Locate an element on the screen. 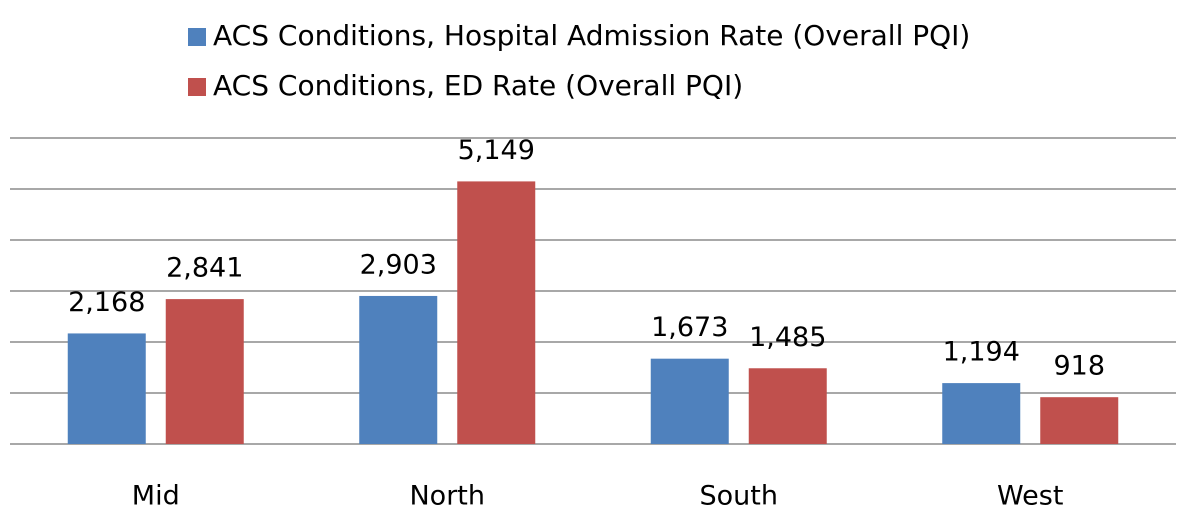  x-tick-label: Mid is located at coordinates (156, 494).